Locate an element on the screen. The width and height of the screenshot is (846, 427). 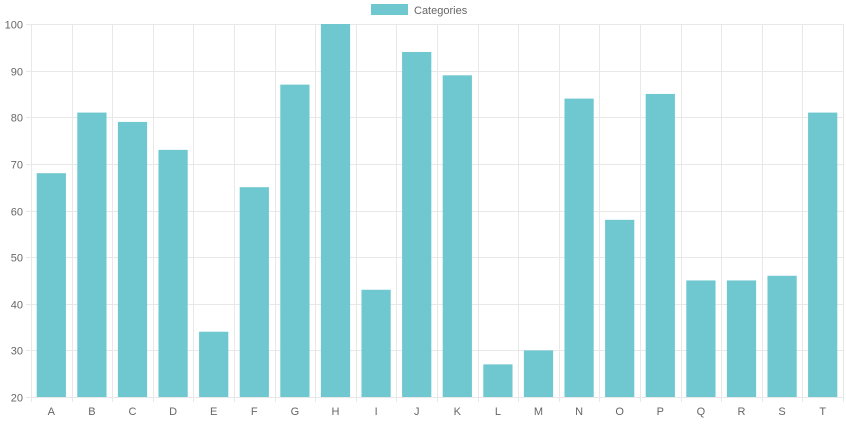
bar-b is located at coordinates (92, 255).